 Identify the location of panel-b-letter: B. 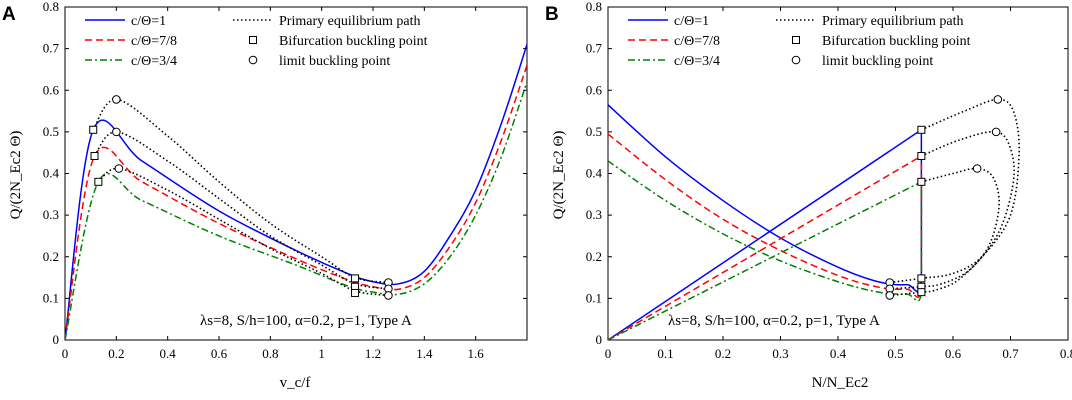
(552, 14).